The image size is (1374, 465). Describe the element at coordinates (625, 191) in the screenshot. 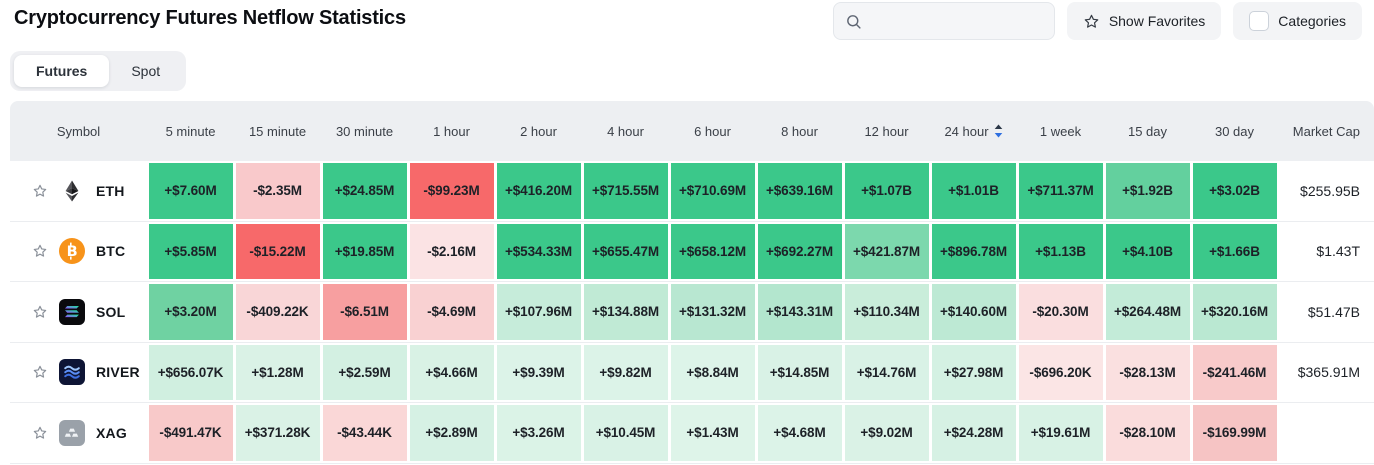

I see `netflow-cell-4-hour: +$715.55M` at that location.